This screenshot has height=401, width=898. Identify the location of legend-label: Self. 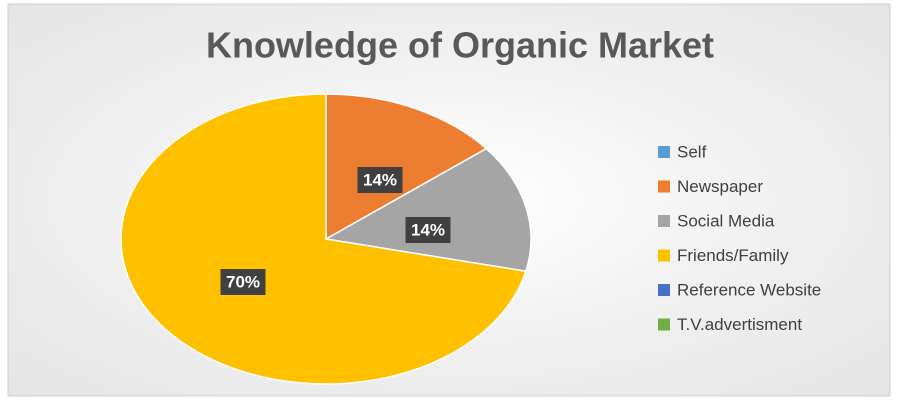
(692, 151).